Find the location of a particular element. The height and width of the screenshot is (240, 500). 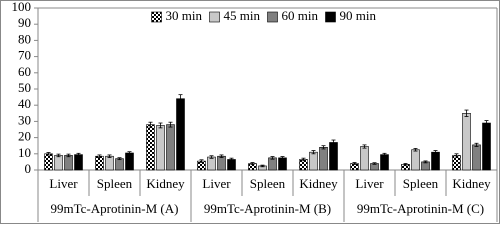

legend-label: 45 min is located at coordinates (242, 15).